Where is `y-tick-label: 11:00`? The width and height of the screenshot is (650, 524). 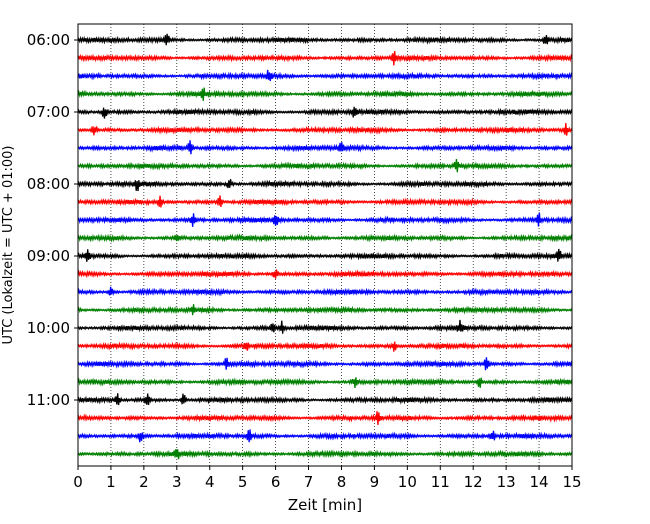
y-tick-label: 11:00 is located at coordinates (48, 400).